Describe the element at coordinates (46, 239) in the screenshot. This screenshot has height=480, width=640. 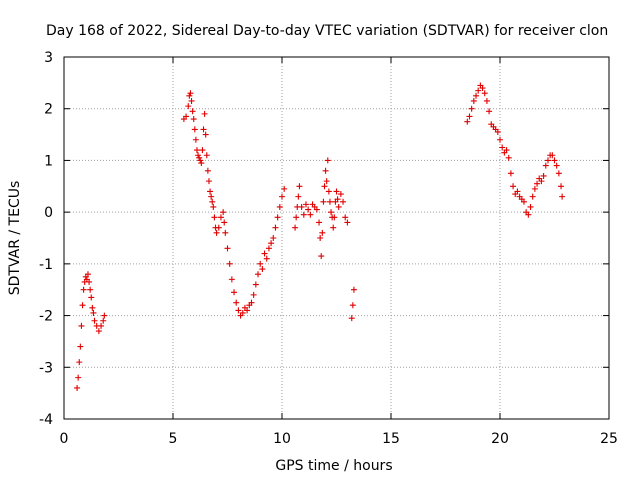
I see `y-tick-labels: -4 -3 -2 -1 0 1 2 3` at that location.